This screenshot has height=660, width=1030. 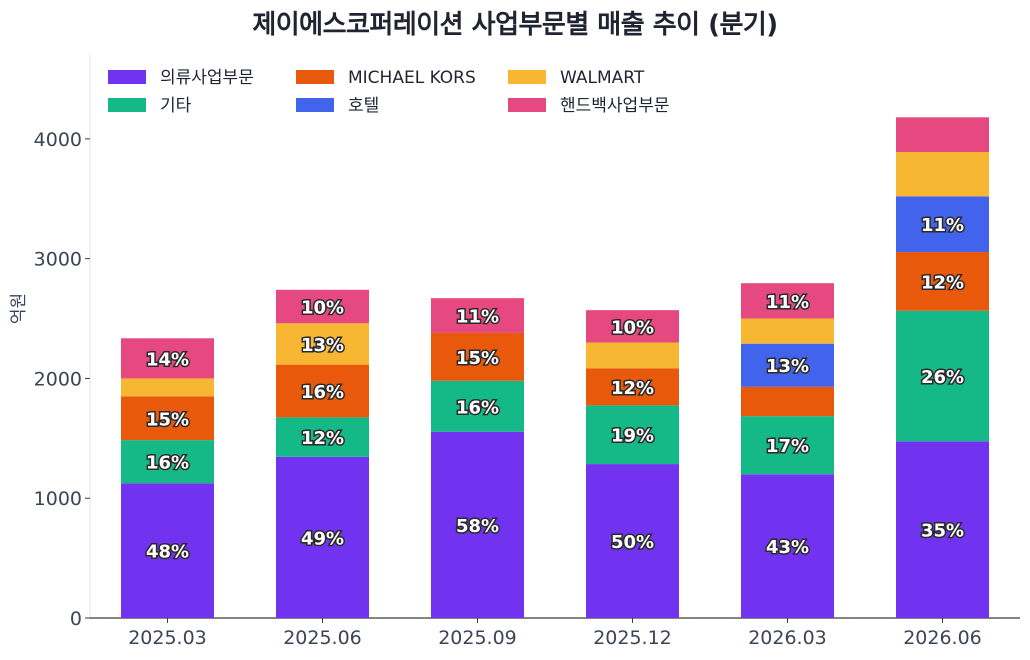 I want to click on x-tick-label: 2026.03, so click(x=787, y=638).